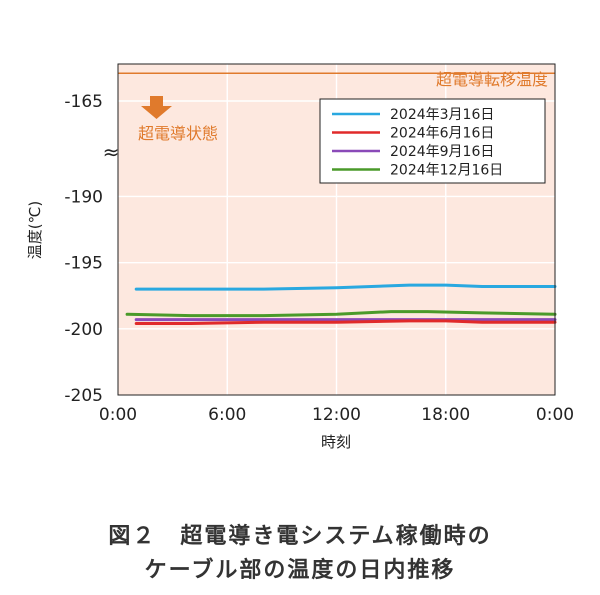 This screenshot has height=595, width=600. Describe the element at coordinates (83, 102) in the screenshot. I see `y-tick-label: -165` at that location.